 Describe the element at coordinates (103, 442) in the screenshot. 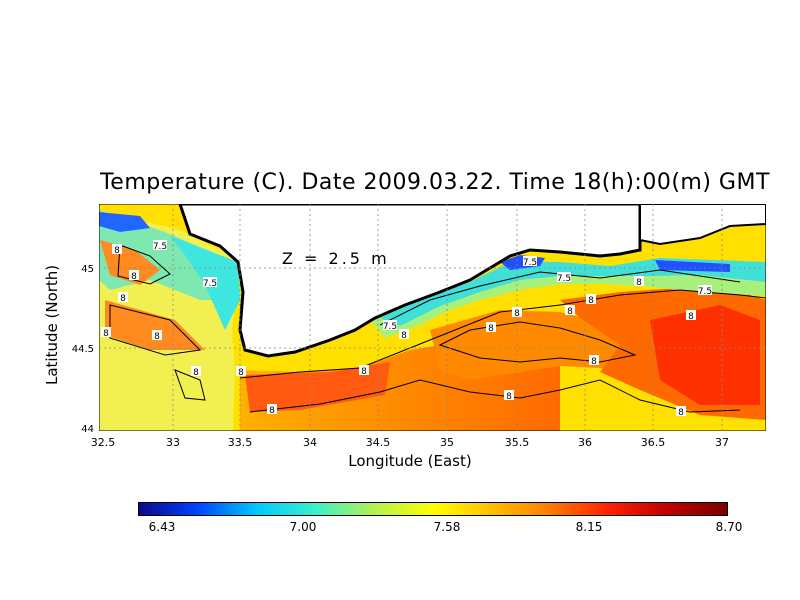

I see `x-tick-label: 32.5` at that location.